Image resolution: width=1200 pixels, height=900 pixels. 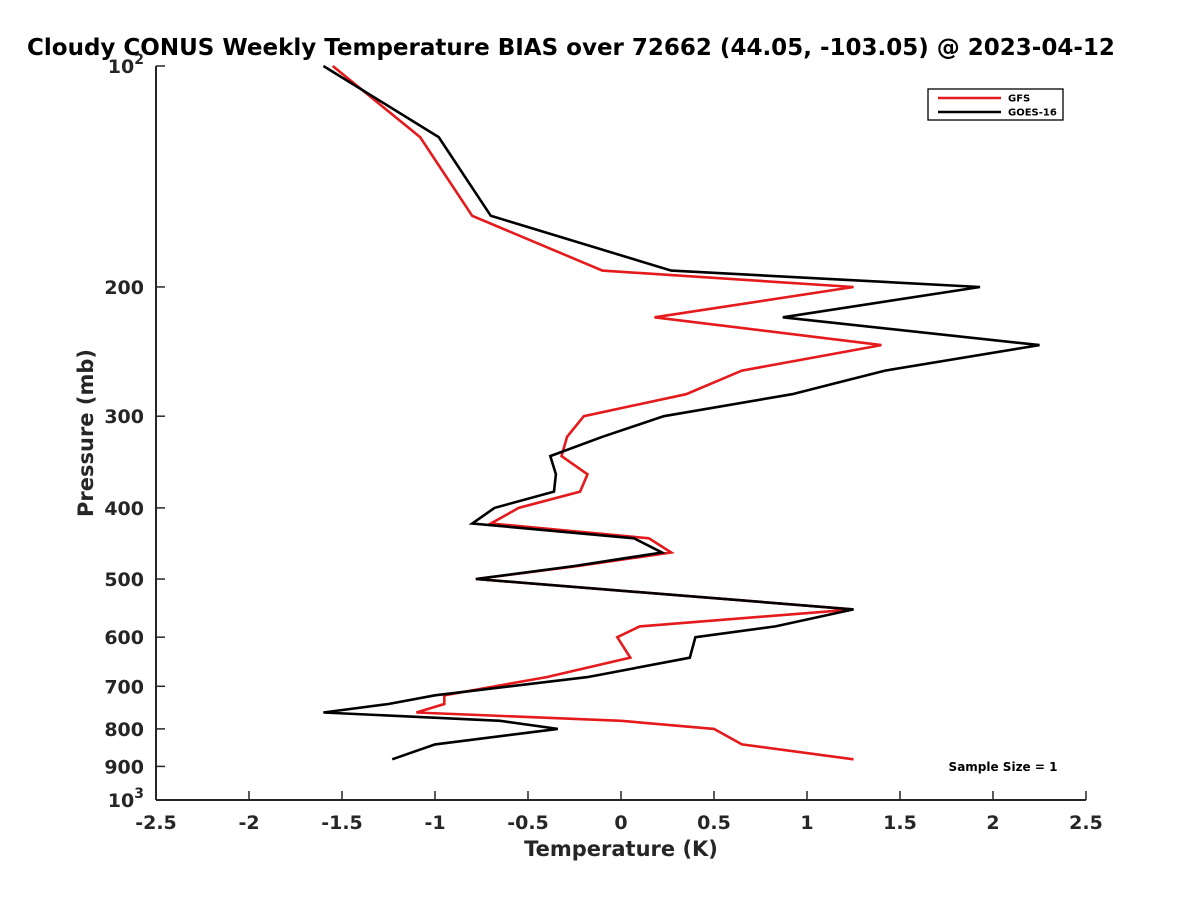 What do you see at coordinates (621, 849) in the screenshot?
I see `x-axis-label: Temperature (K)` at bounding box center [621, 849].